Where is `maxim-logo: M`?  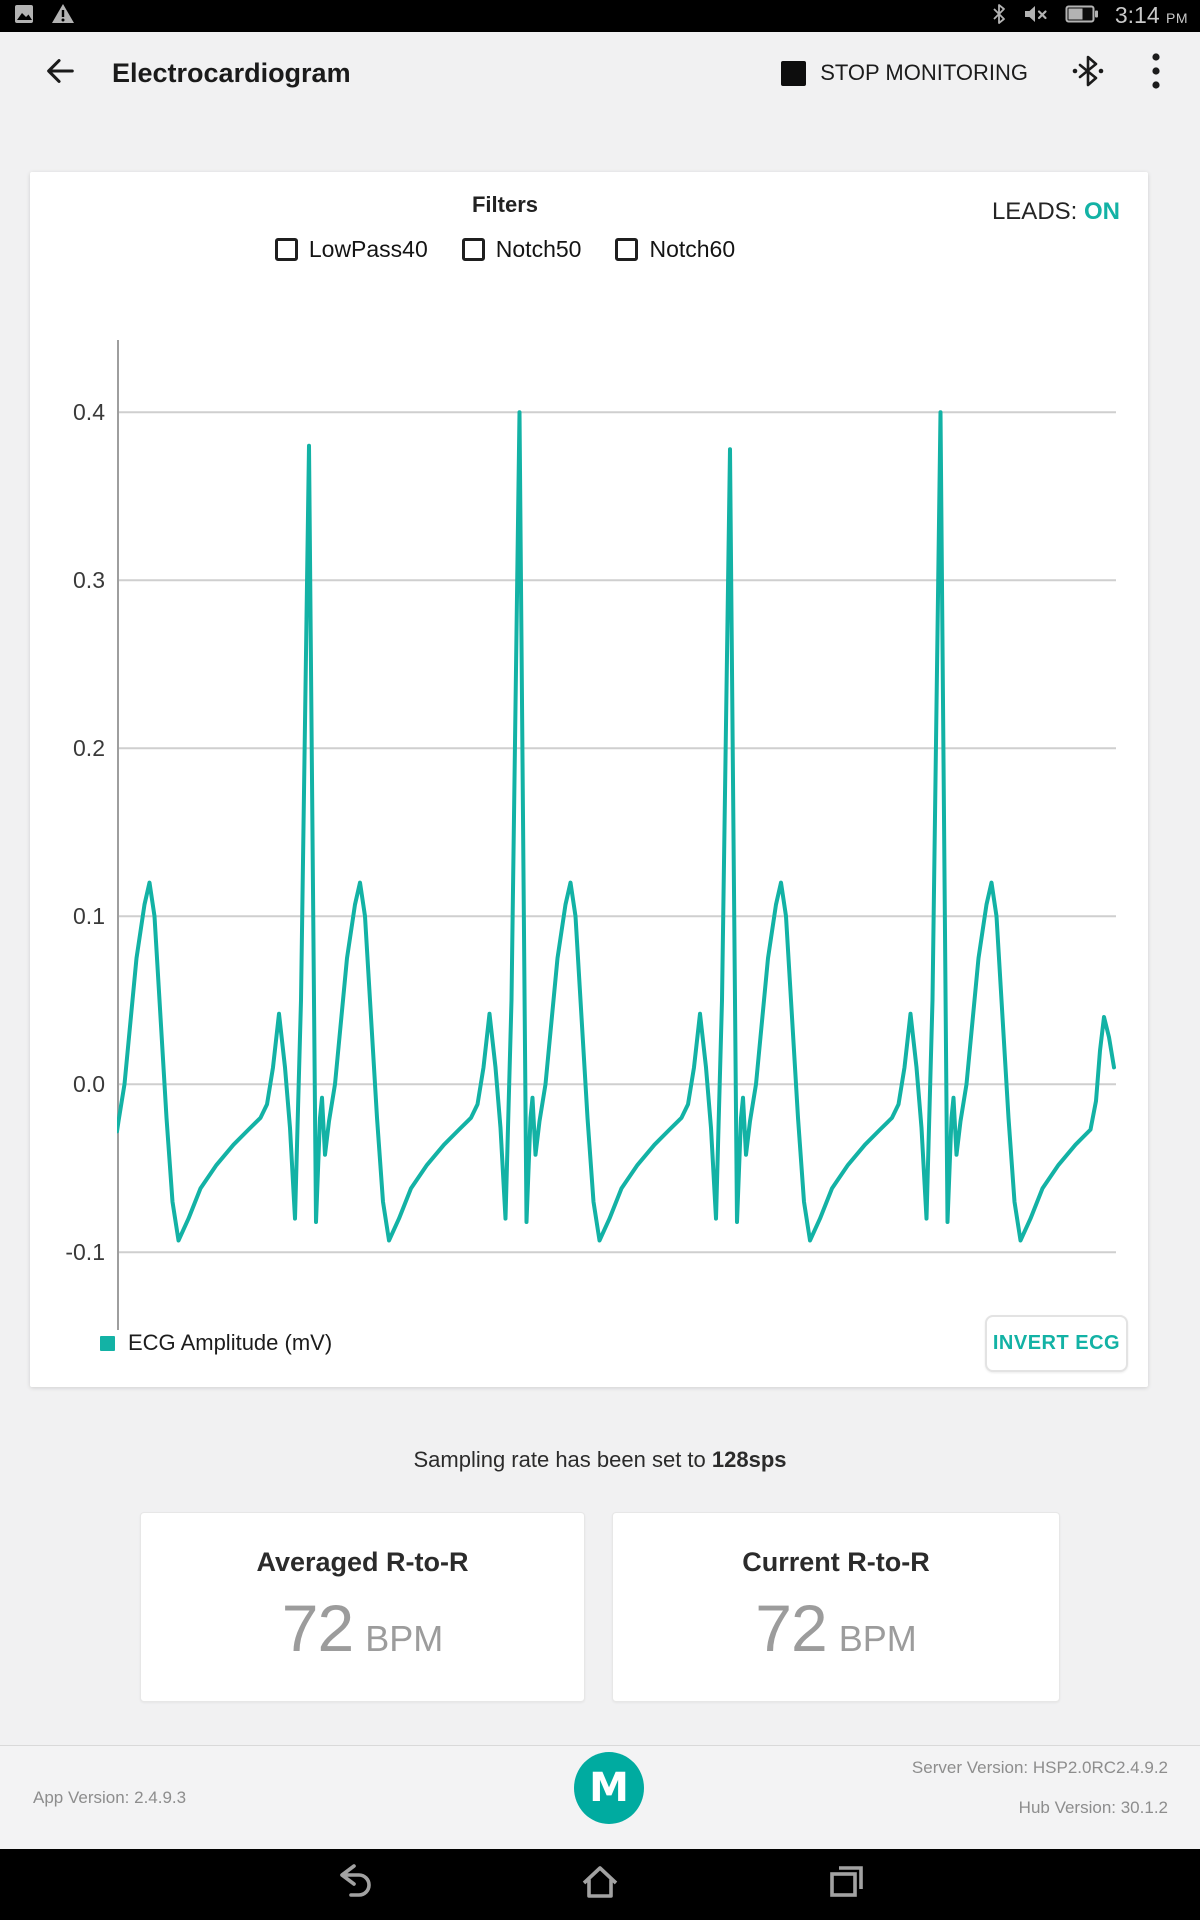
maxim-logo: M is located at coordinates (609, 1788).